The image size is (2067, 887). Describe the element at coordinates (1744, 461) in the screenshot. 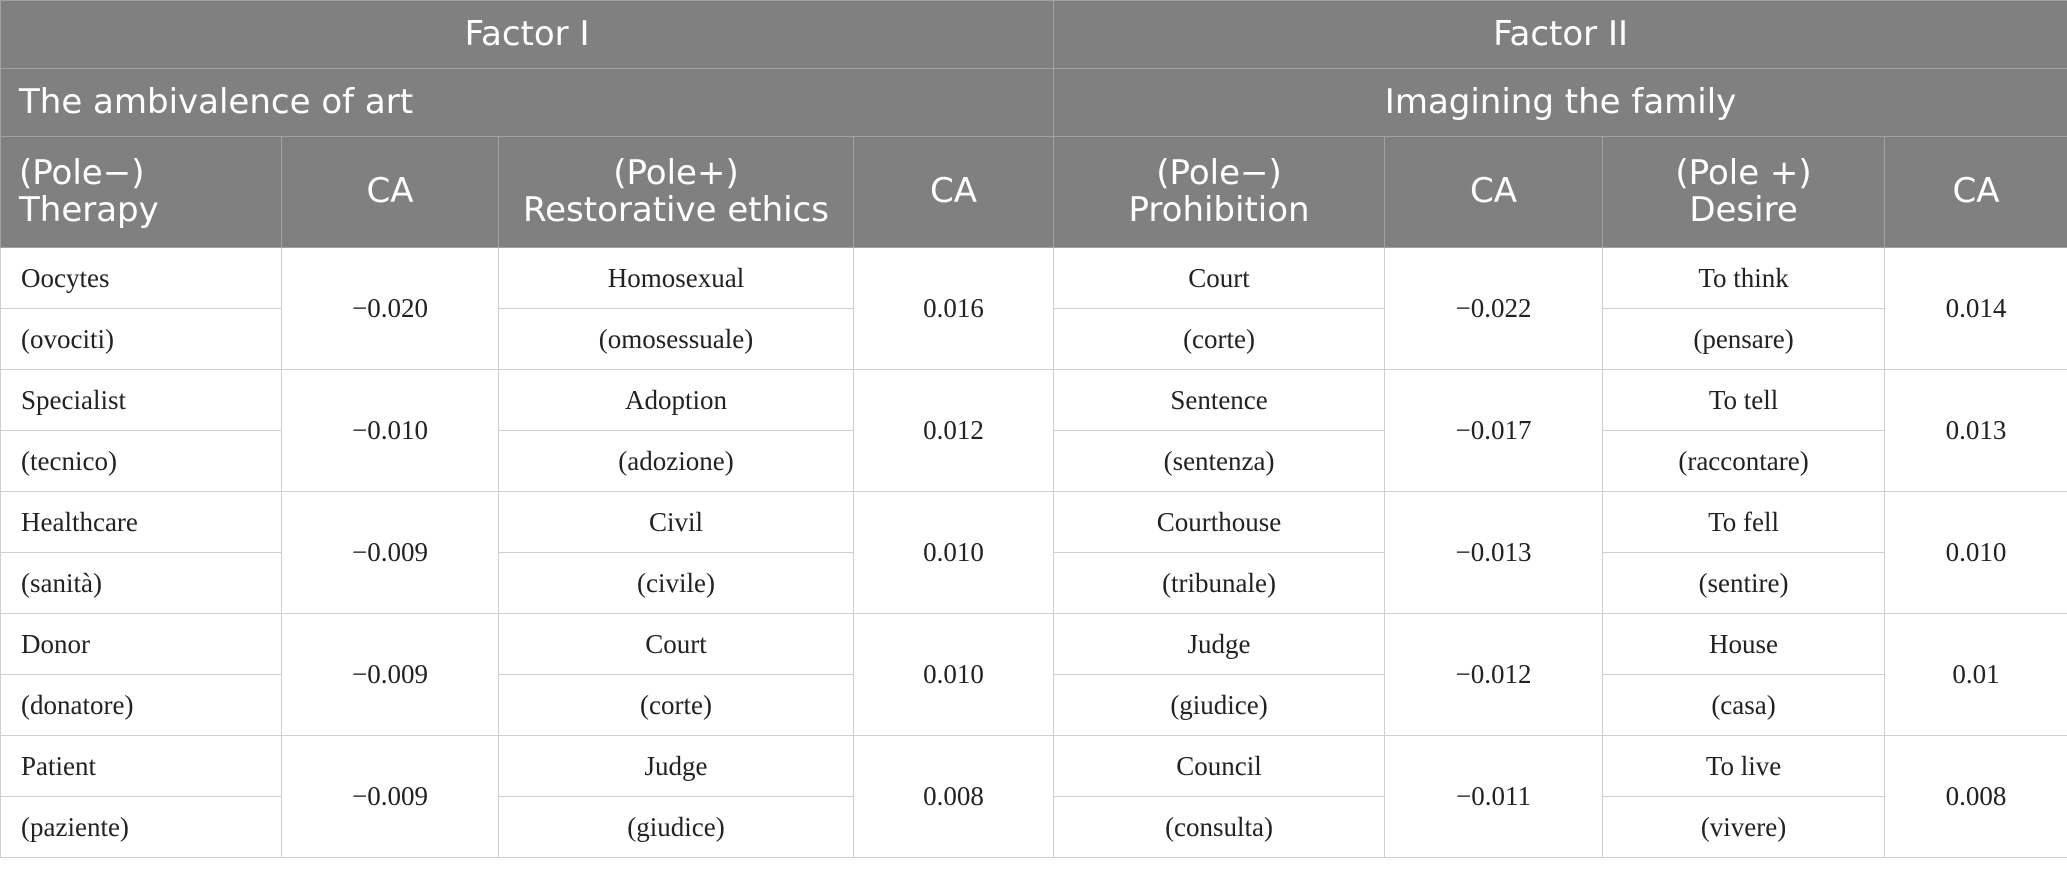

I see `desire-translation: (raccontare)` at that location.